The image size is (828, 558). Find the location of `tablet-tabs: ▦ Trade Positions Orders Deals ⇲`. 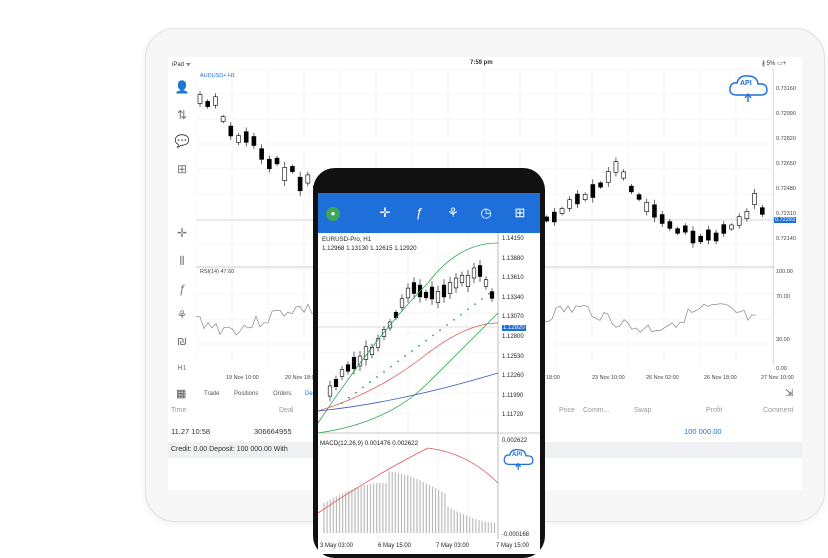

tablet-tabs: ▦ Trade Positions Orders Deals ⇲ is located at coordinates (485, 395).